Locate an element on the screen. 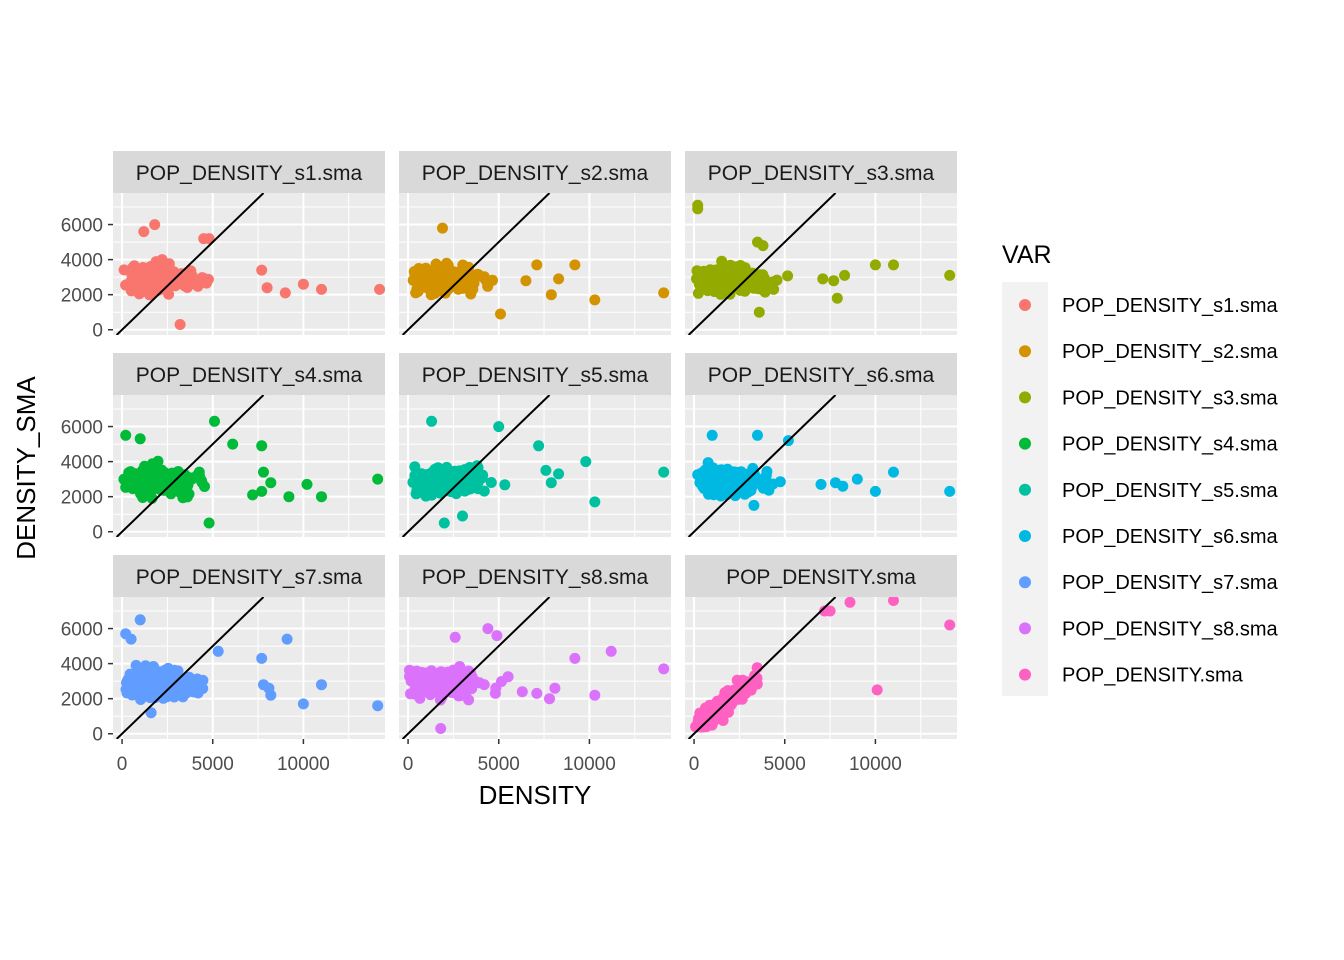 This screenshot has height=960, width=1344. facet-strip-label: POP_DENSITY.sma is located at coordinates (821, 577).